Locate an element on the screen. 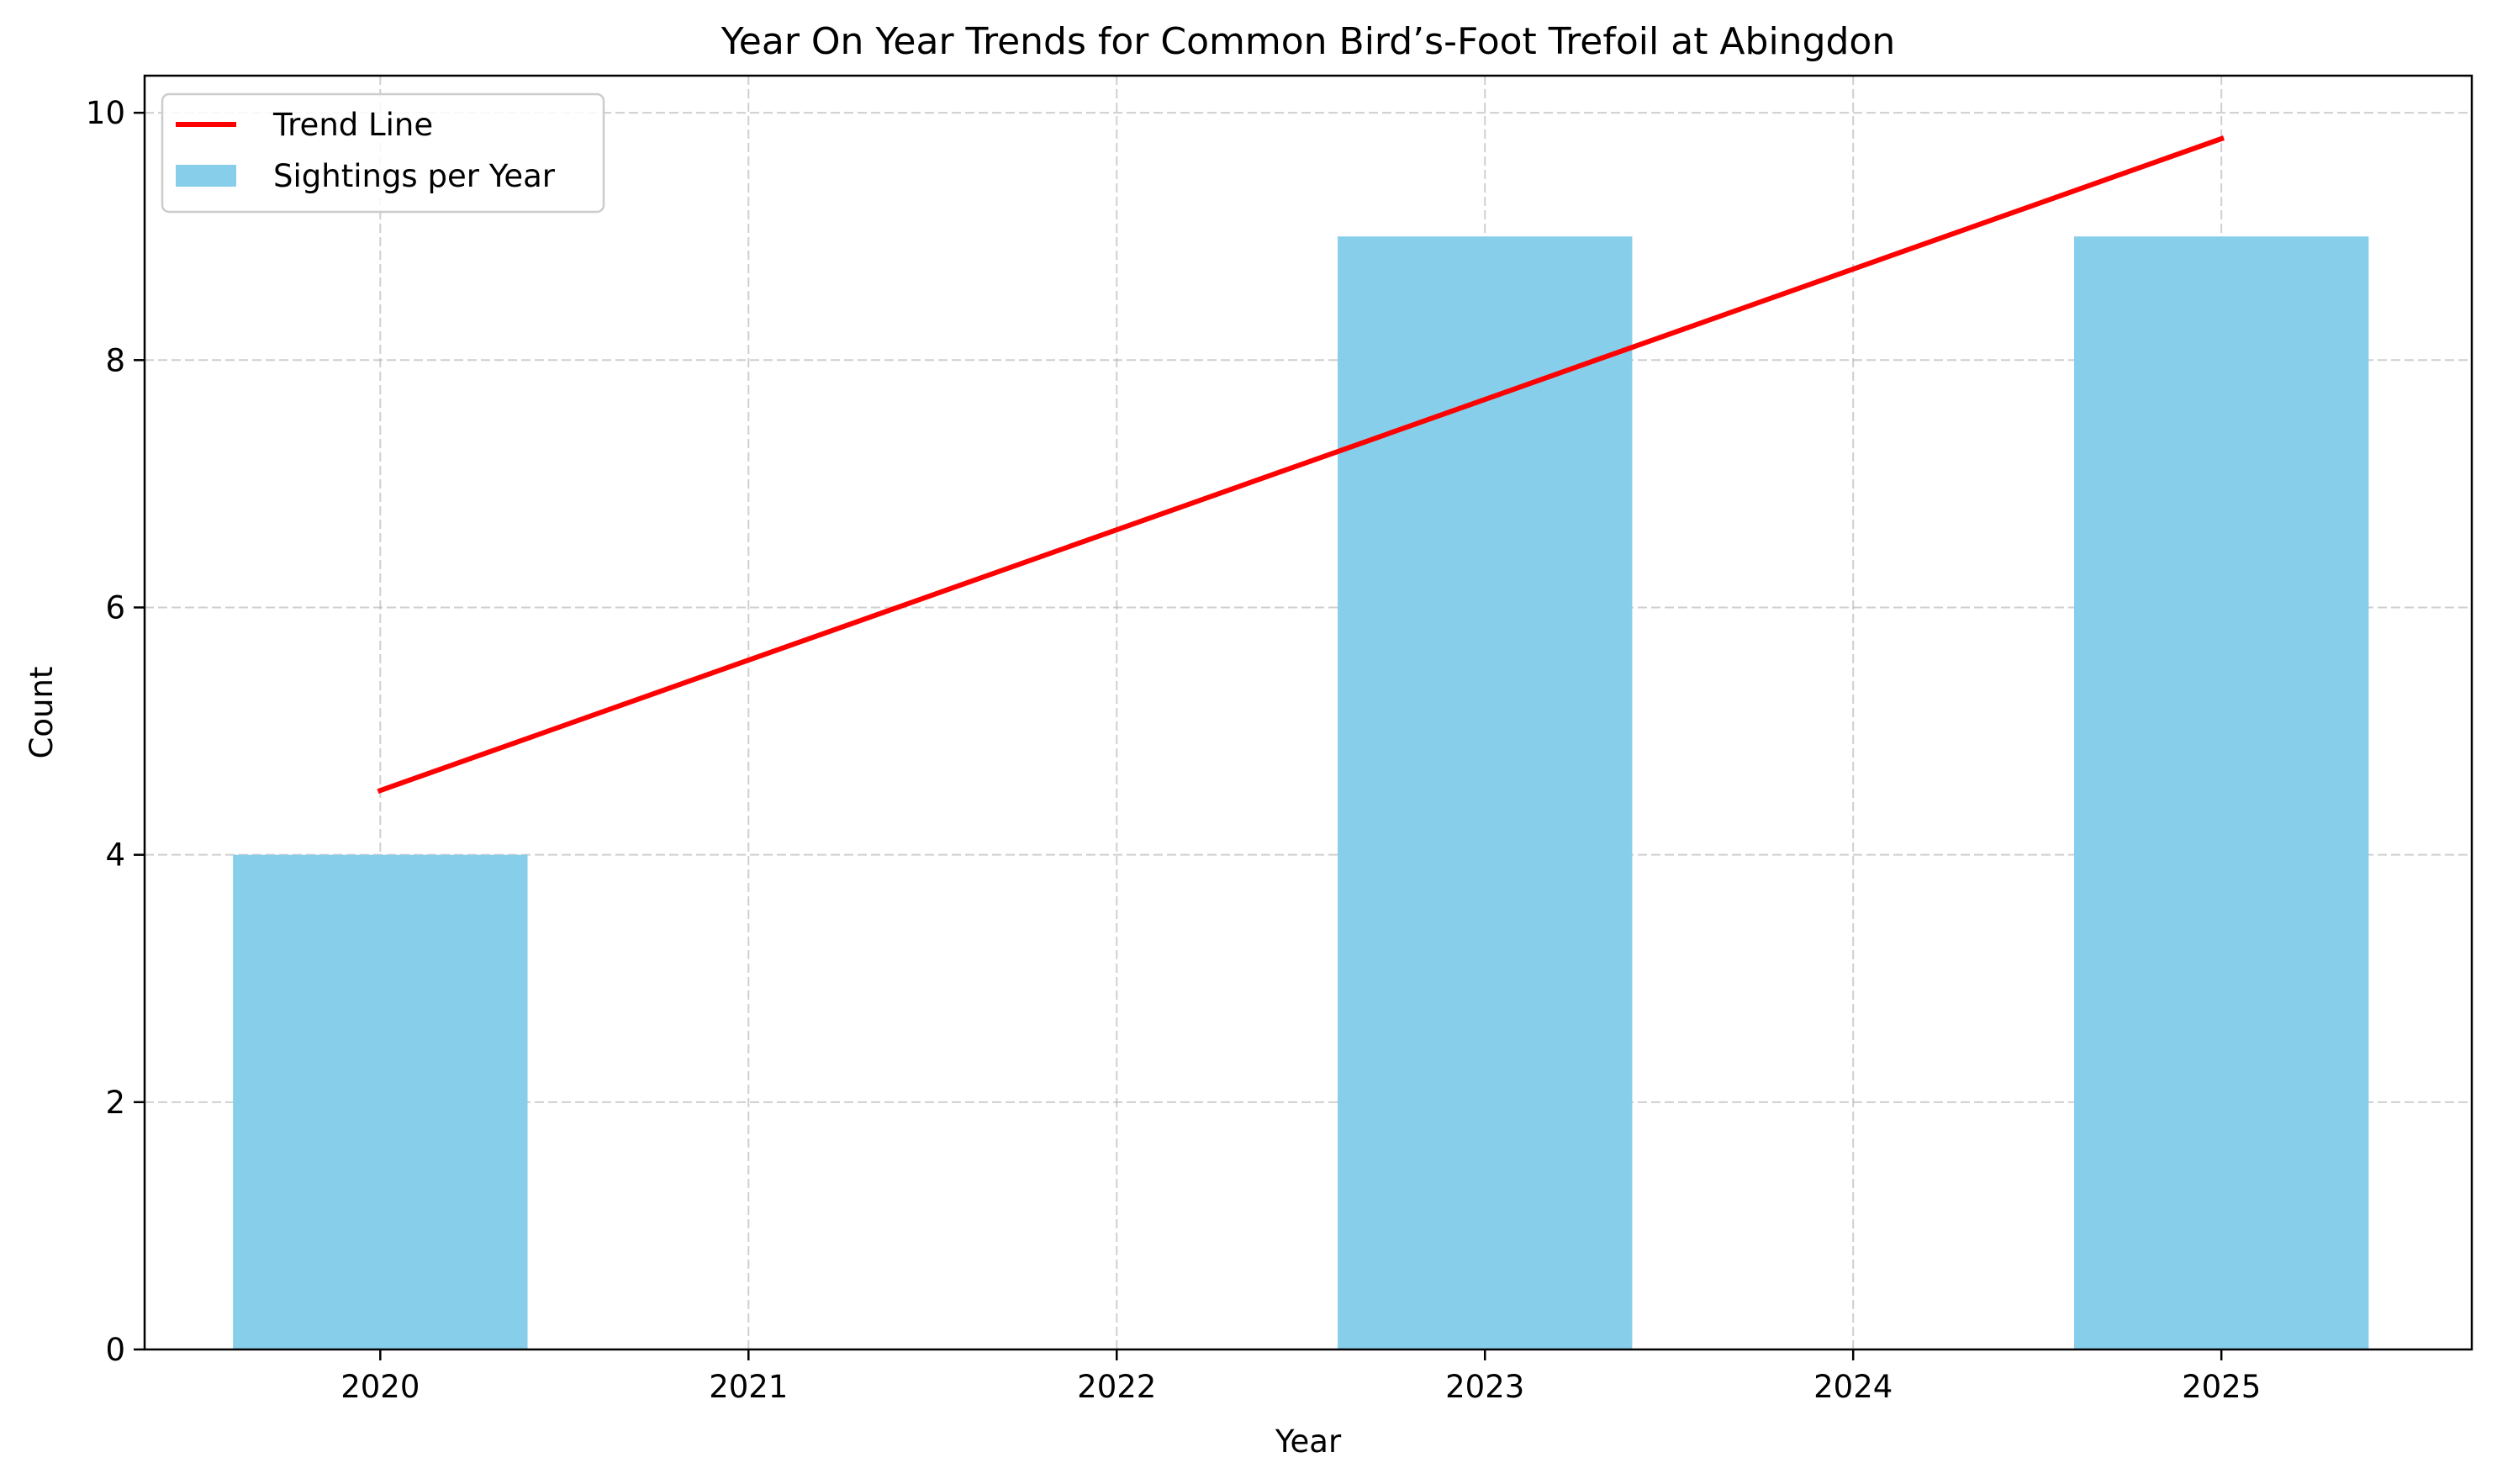  legend: Trend Line Sightings per Year is located at coordinates (383, 153).